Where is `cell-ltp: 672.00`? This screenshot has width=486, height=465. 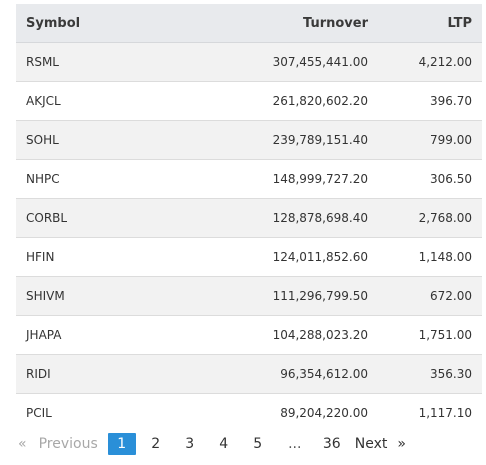 cell-ltp: 672.00 is located at coordinates (430, 296).